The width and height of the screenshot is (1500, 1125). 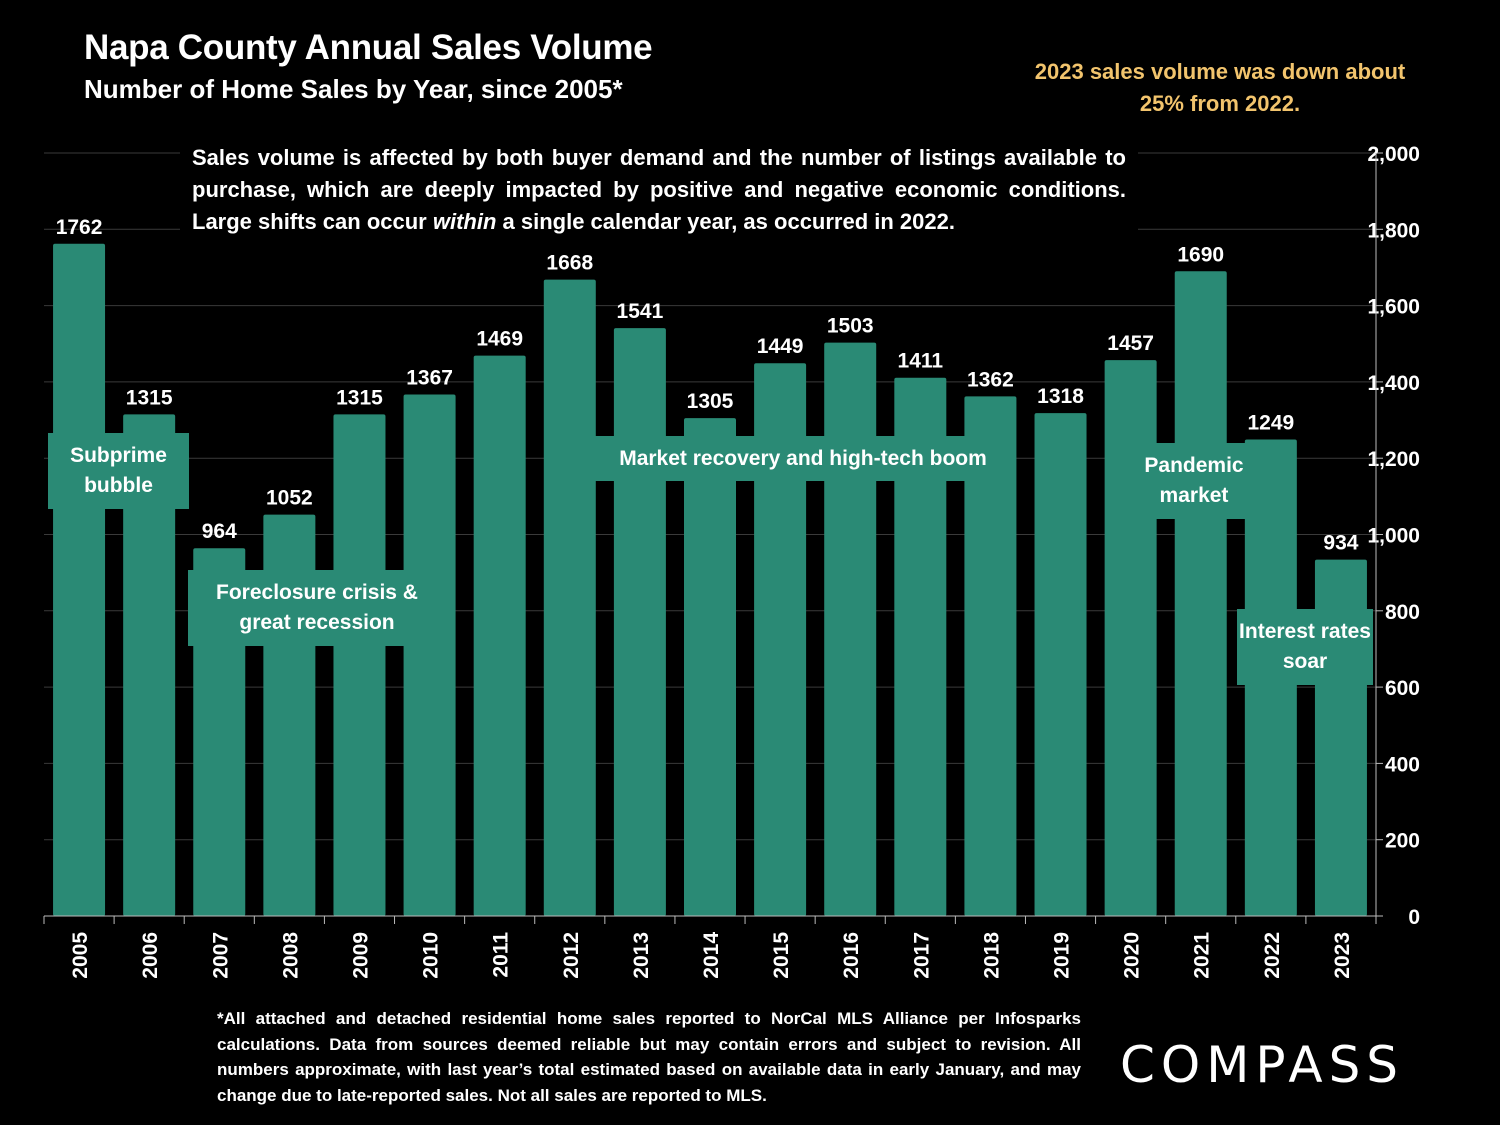 I want to click on y-tick-label: 600, so click(x=1402, y=688).